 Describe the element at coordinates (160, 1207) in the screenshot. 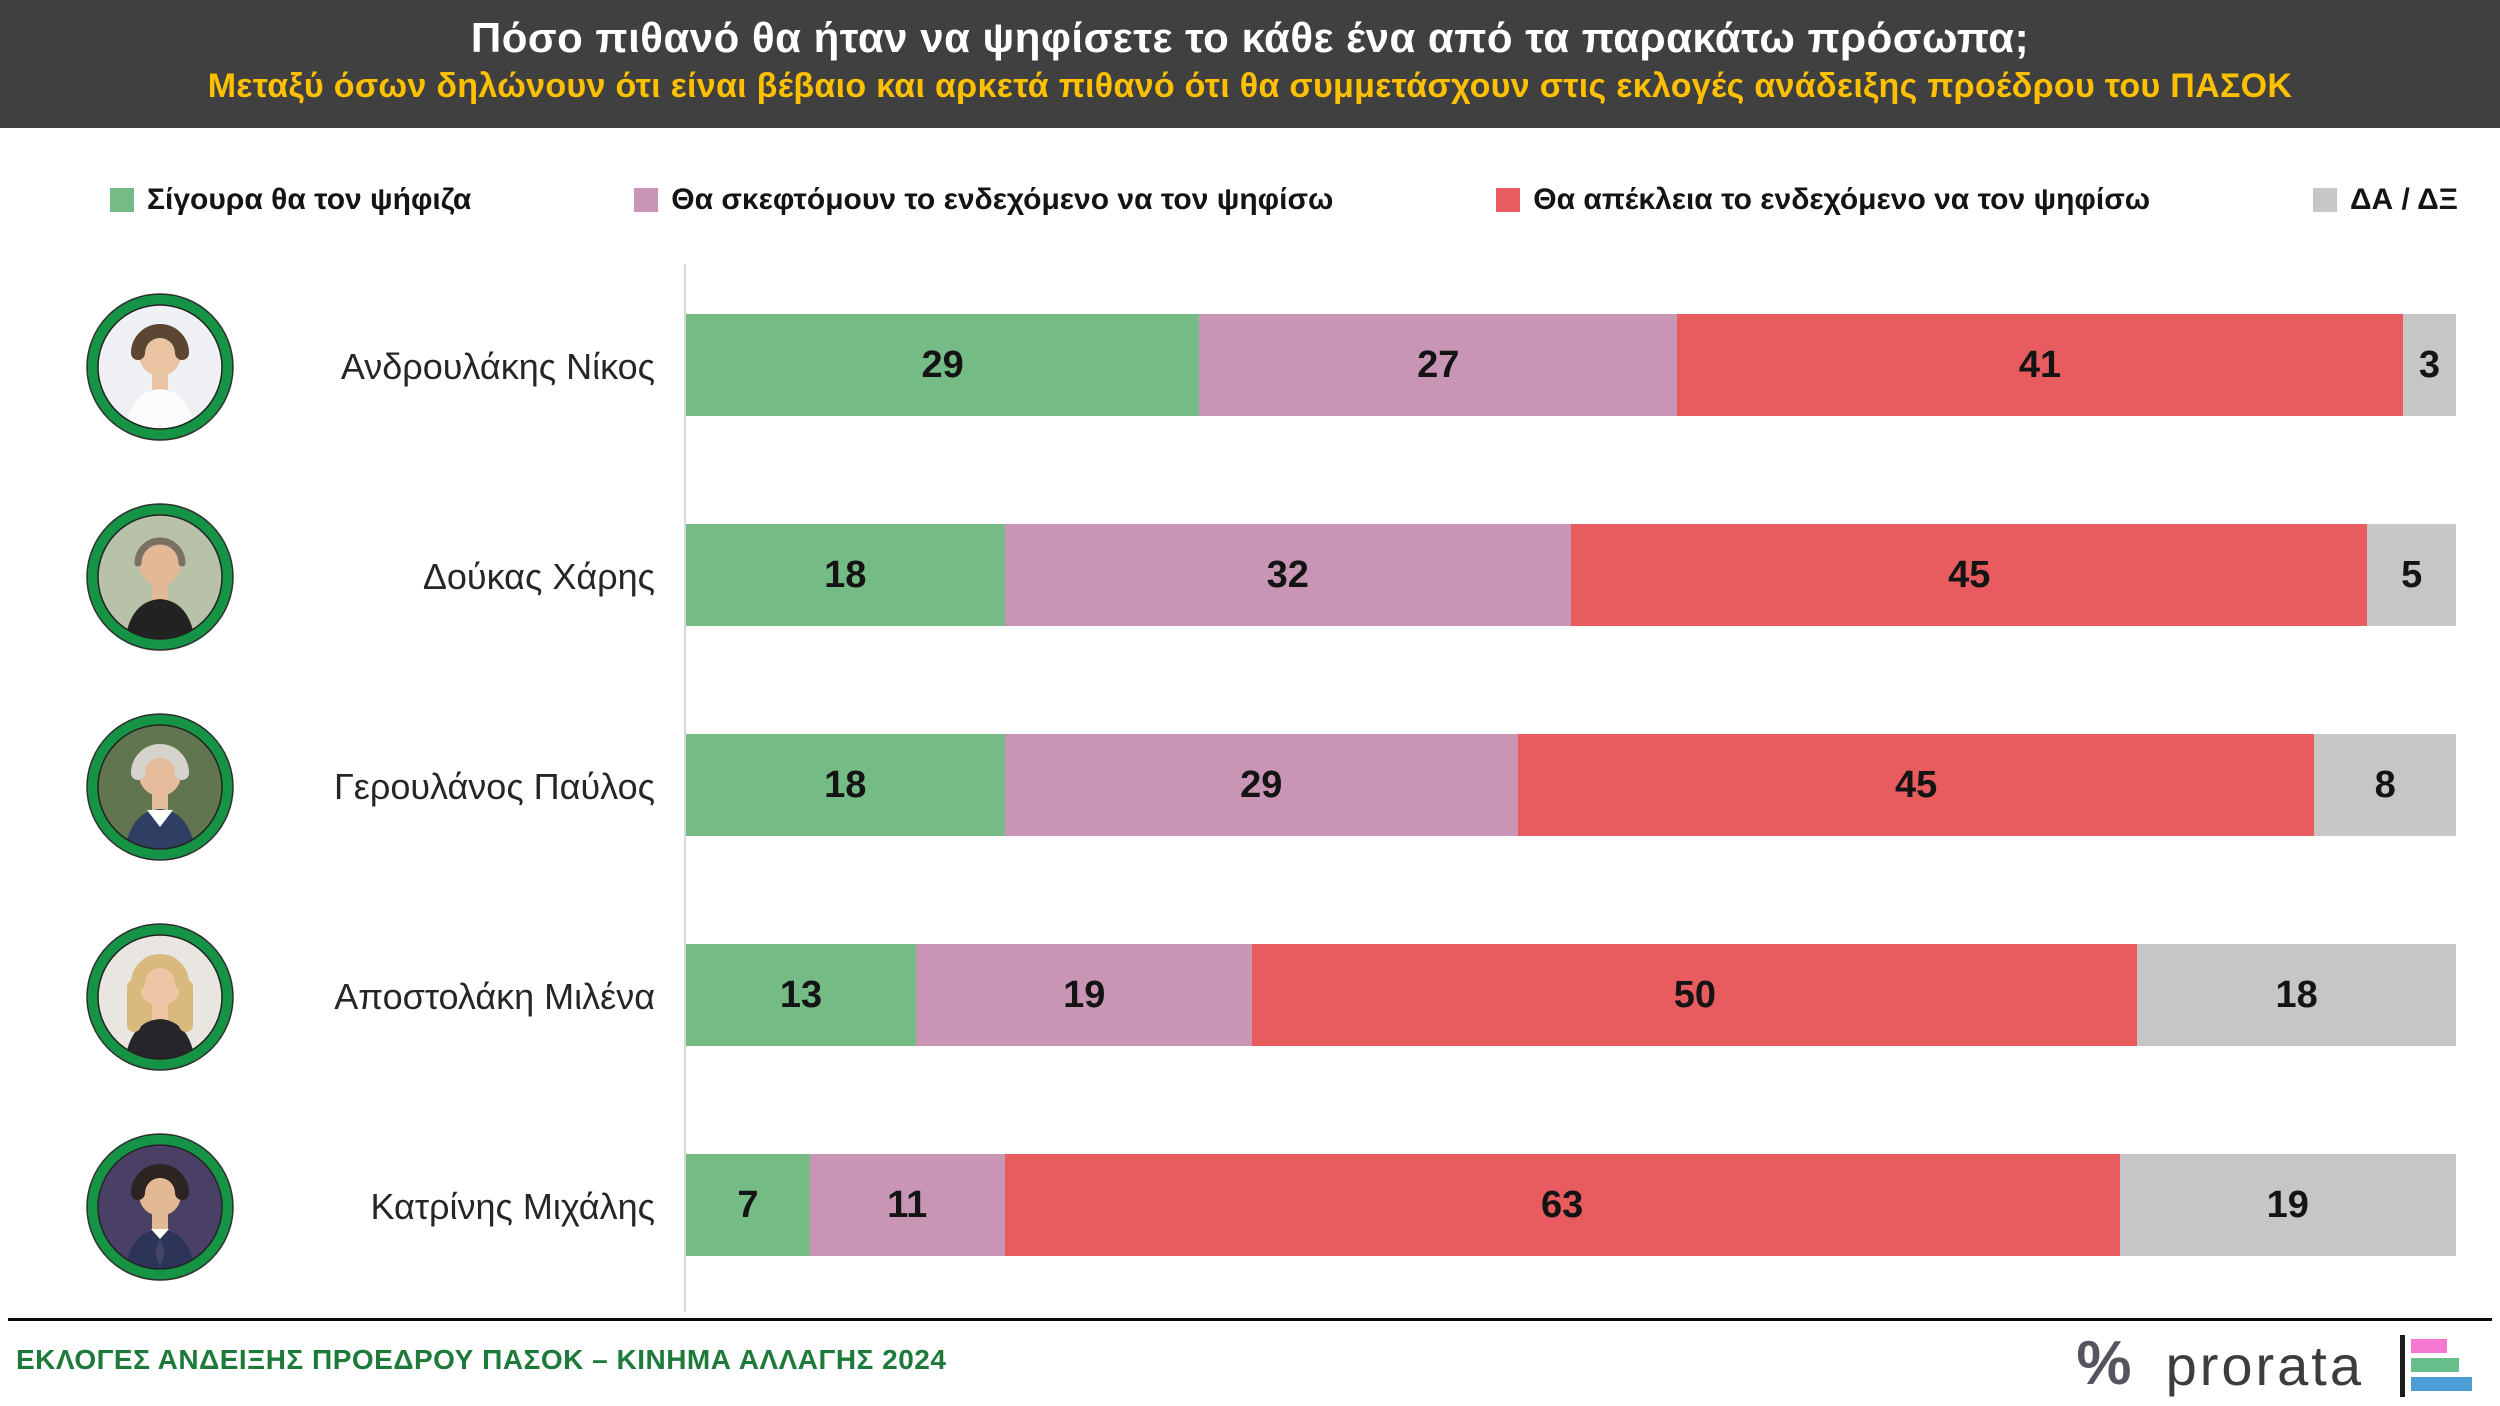

I see `candidate-photo-man-suit-tie` at that location.